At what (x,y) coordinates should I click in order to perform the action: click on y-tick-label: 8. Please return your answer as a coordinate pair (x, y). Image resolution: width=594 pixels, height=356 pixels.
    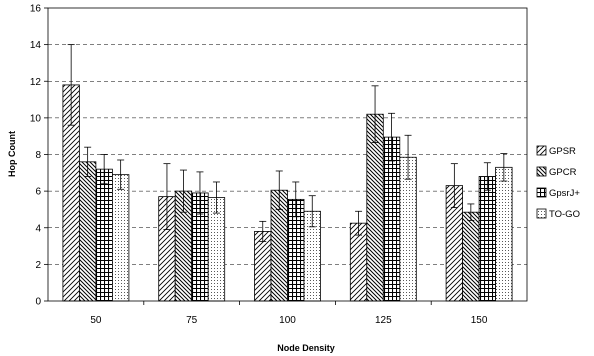
    Looking at the image, I should click on (38, 155).